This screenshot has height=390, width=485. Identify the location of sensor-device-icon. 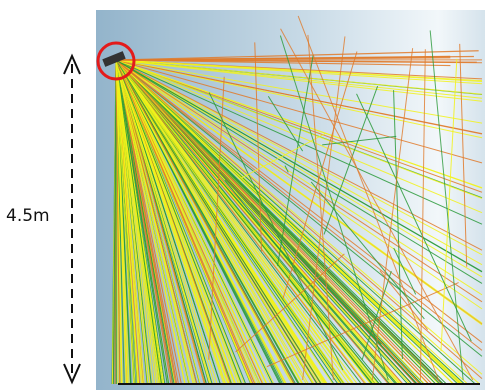
(114, 59).